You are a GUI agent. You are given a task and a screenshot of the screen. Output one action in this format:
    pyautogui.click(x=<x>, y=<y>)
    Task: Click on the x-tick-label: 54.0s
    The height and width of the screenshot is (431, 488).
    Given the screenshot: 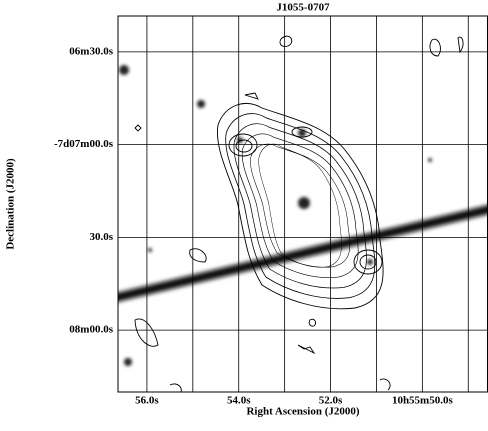 What is the action you would take?
    pyautogui.click(x=239, y=401)
    